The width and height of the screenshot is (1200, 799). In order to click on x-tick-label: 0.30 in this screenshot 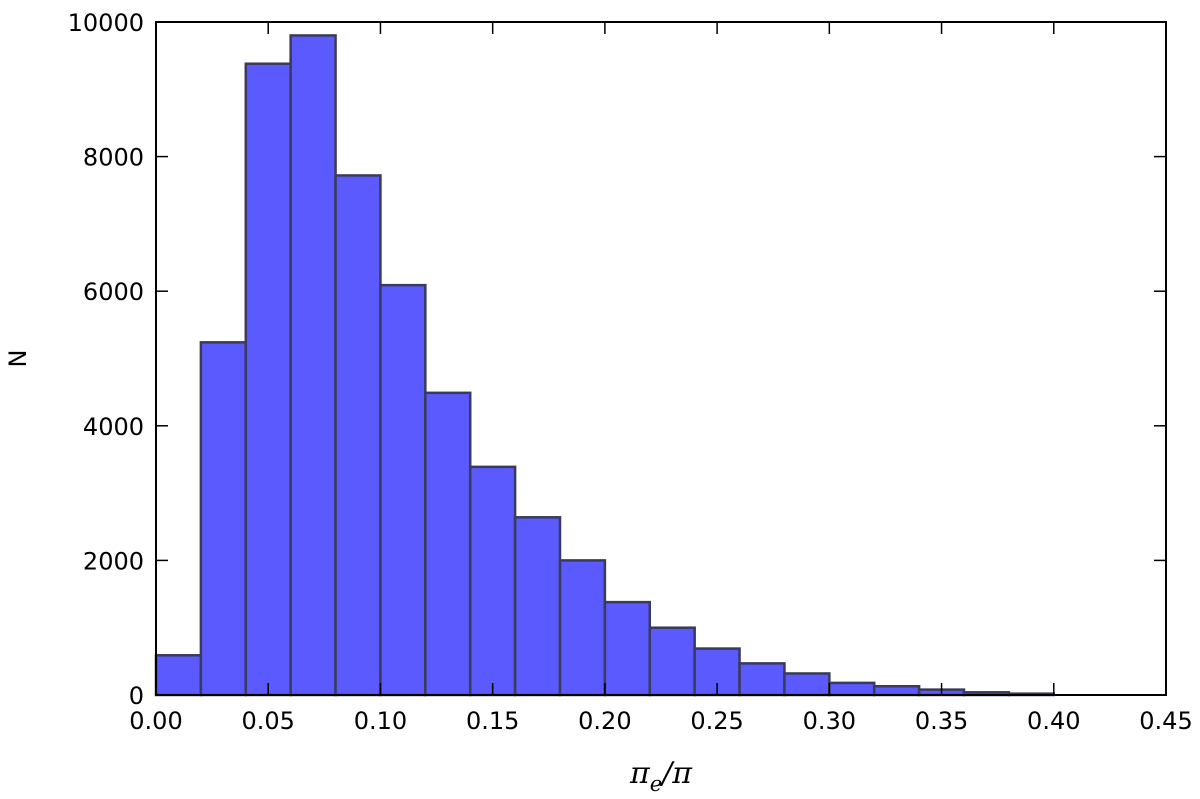, I will do `click(829, 721)`.